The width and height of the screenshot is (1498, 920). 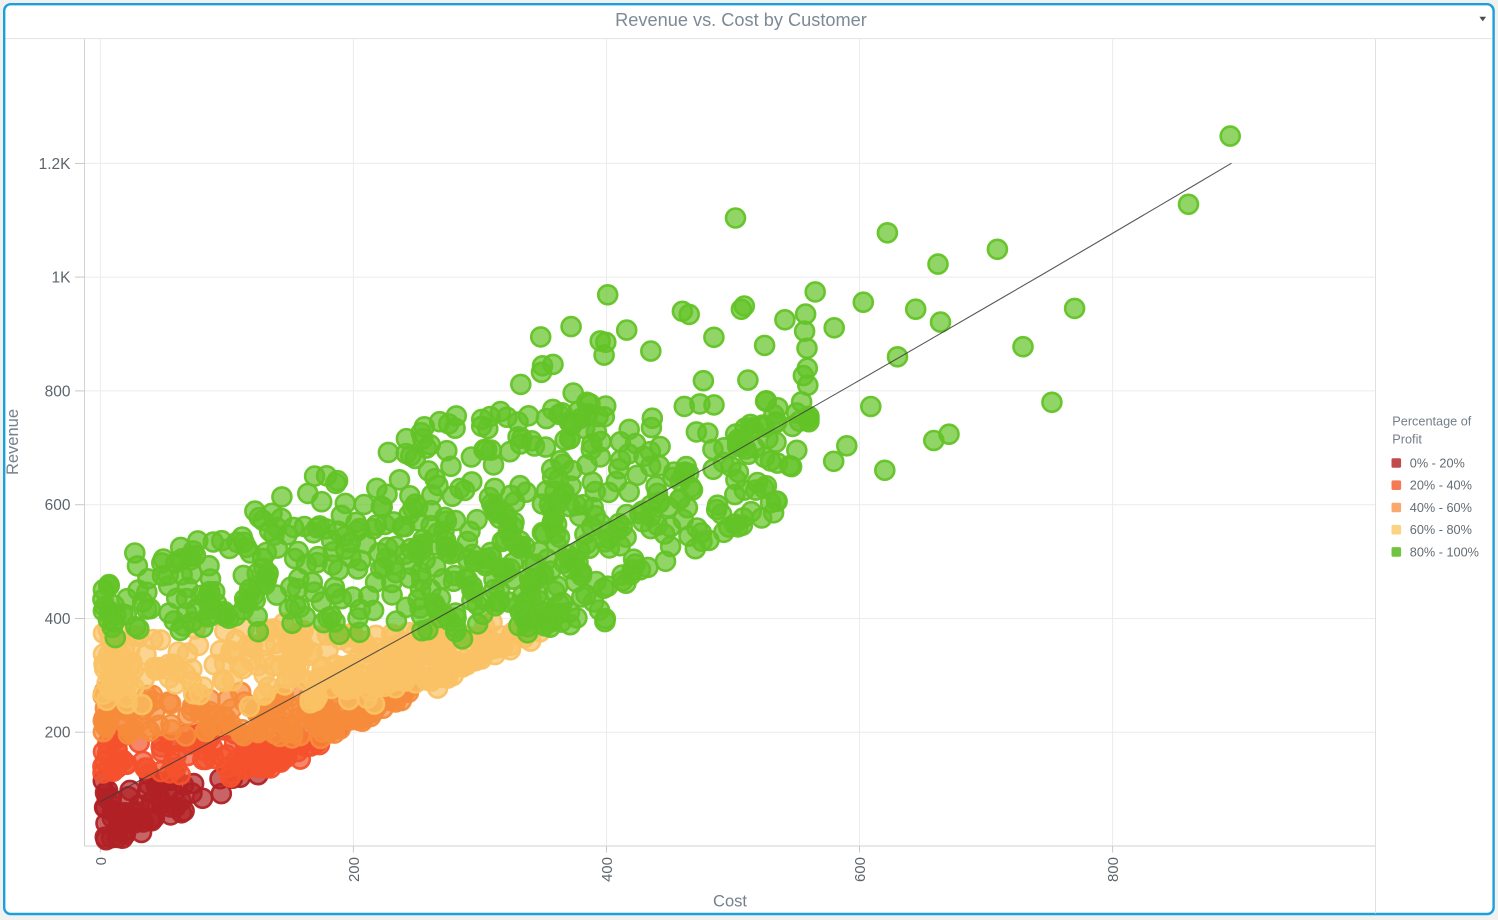 I want to click on svg-text: Revenue vs. Cost by Customer, so click(x=741, y=20).